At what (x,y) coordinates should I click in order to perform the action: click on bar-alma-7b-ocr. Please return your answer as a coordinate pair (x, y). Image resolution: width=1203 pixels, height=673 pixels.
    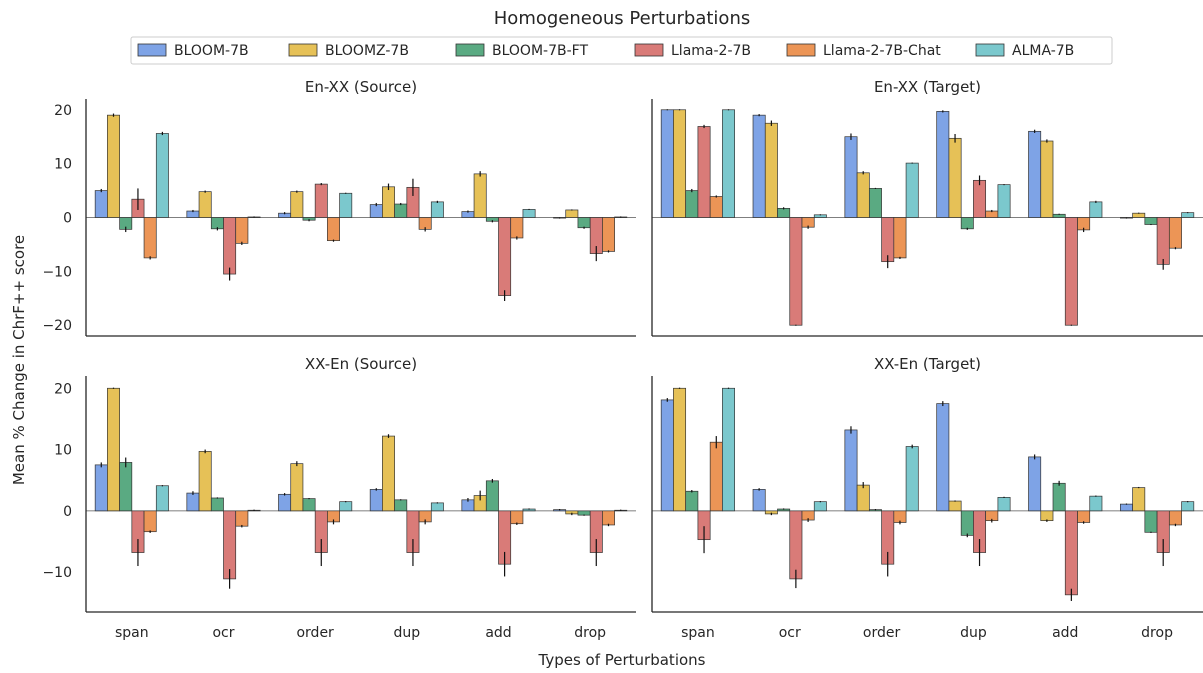
    Looking at the image, I should click on (820, 506).